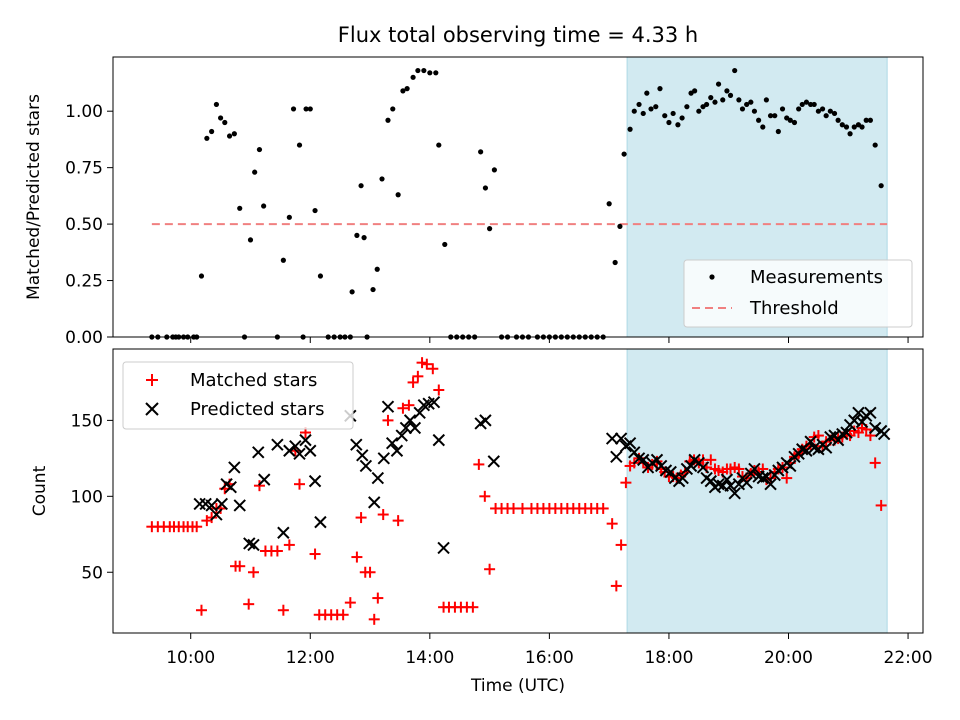  Describe the element at coordinates (87, 497) in the screenshot. I see `bottom-ytick-label: 100` at that location.